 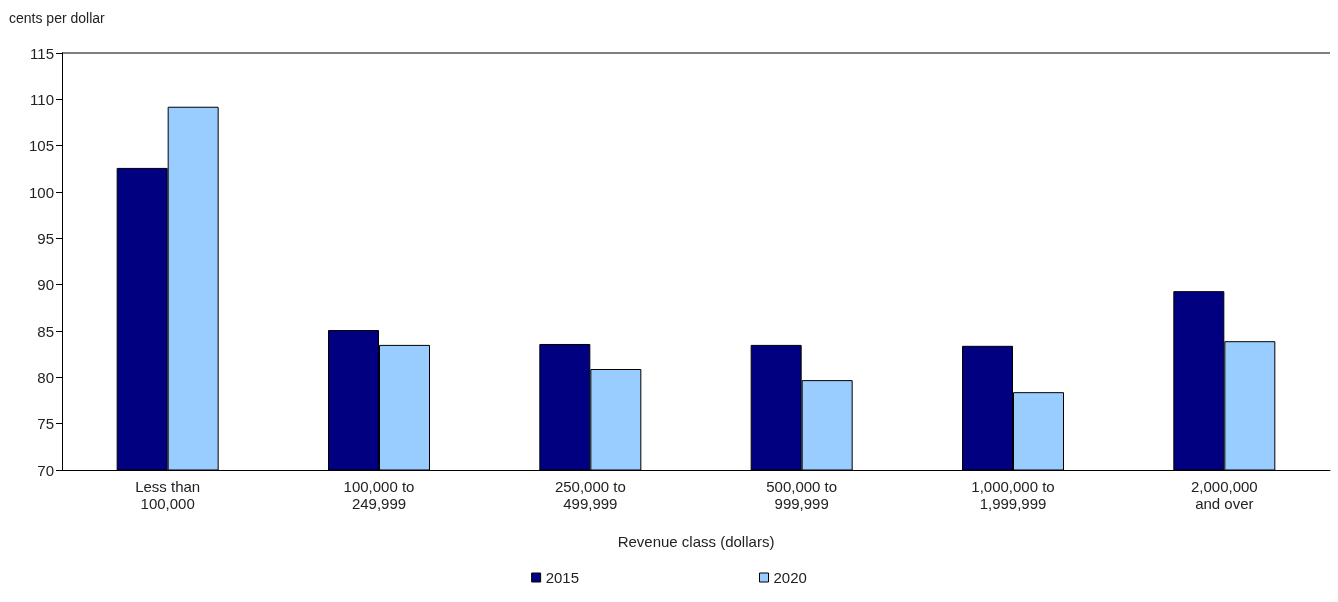 I want to click on y-tick-label: 100, so click(x=41, y=192).